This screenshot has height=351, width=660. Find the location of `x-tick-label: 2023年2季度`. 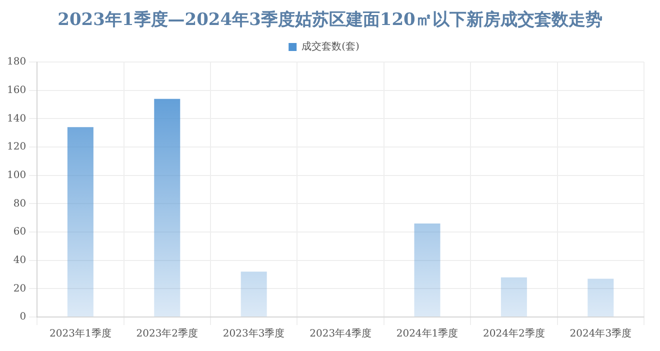

x-tick-label: 2023年2季度 is located at coordinates (167, 334).